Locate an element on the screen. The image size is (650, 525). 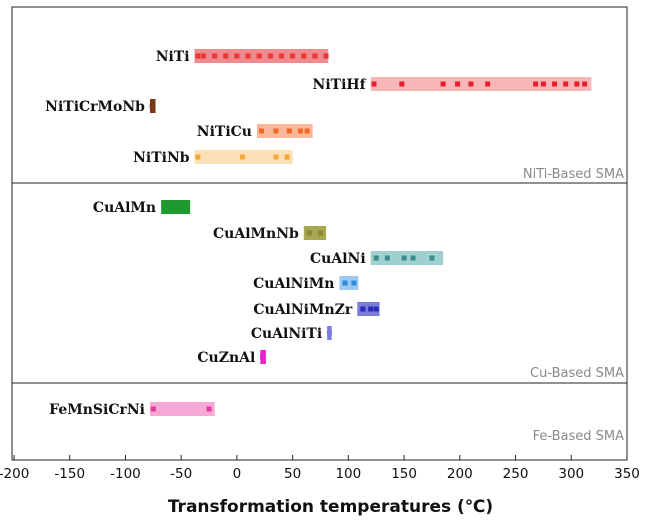
data-point-cualniti is located at coordinates (329, 333).